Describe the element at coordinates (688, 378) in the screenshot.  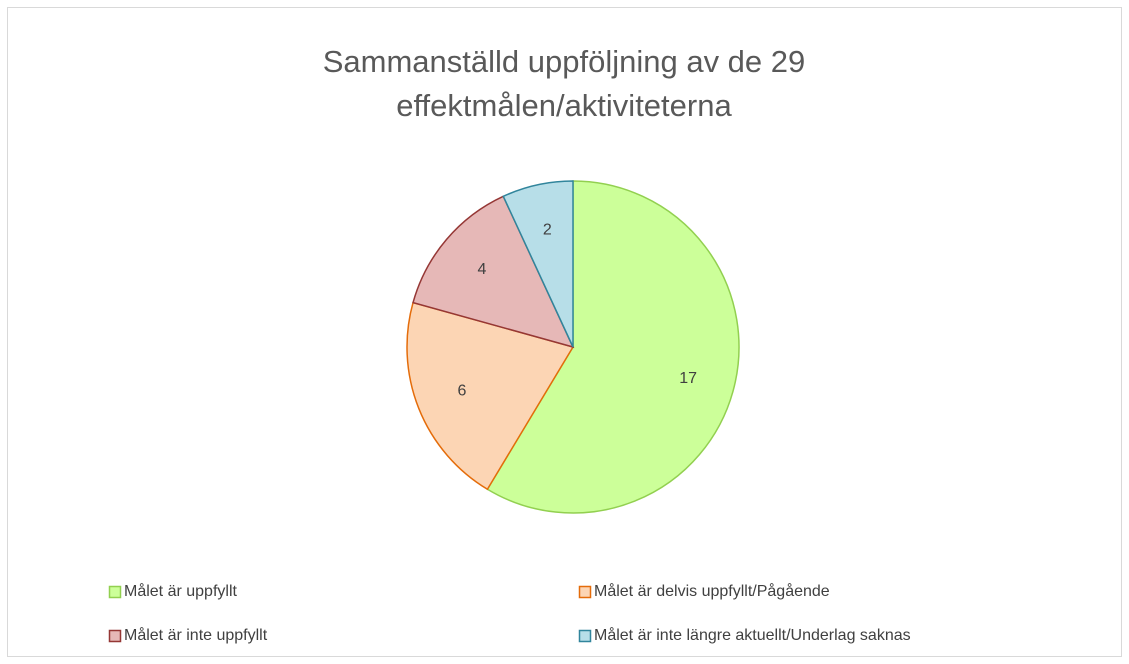
I see `data-label: 17` at that location.